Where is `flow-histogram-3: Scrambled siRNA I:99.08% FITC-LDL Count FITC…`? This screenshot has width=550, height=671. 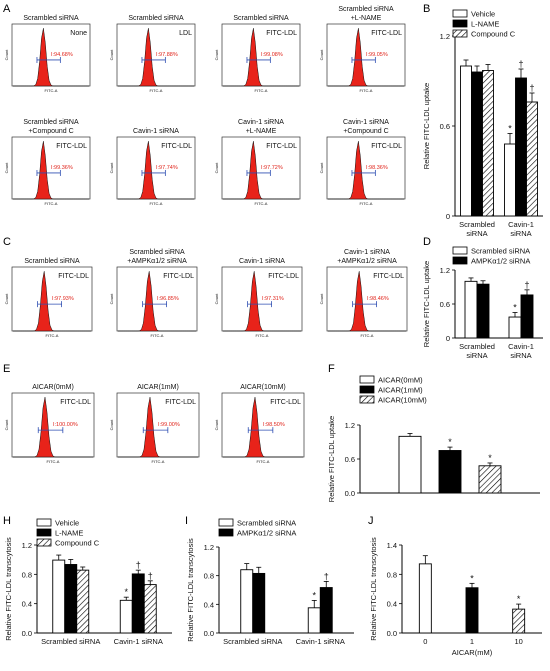 flow-histogram-3: Scrambled siRNA I:99.08% FITC-LDL Count FITC… is located at coordinates (257, 54).